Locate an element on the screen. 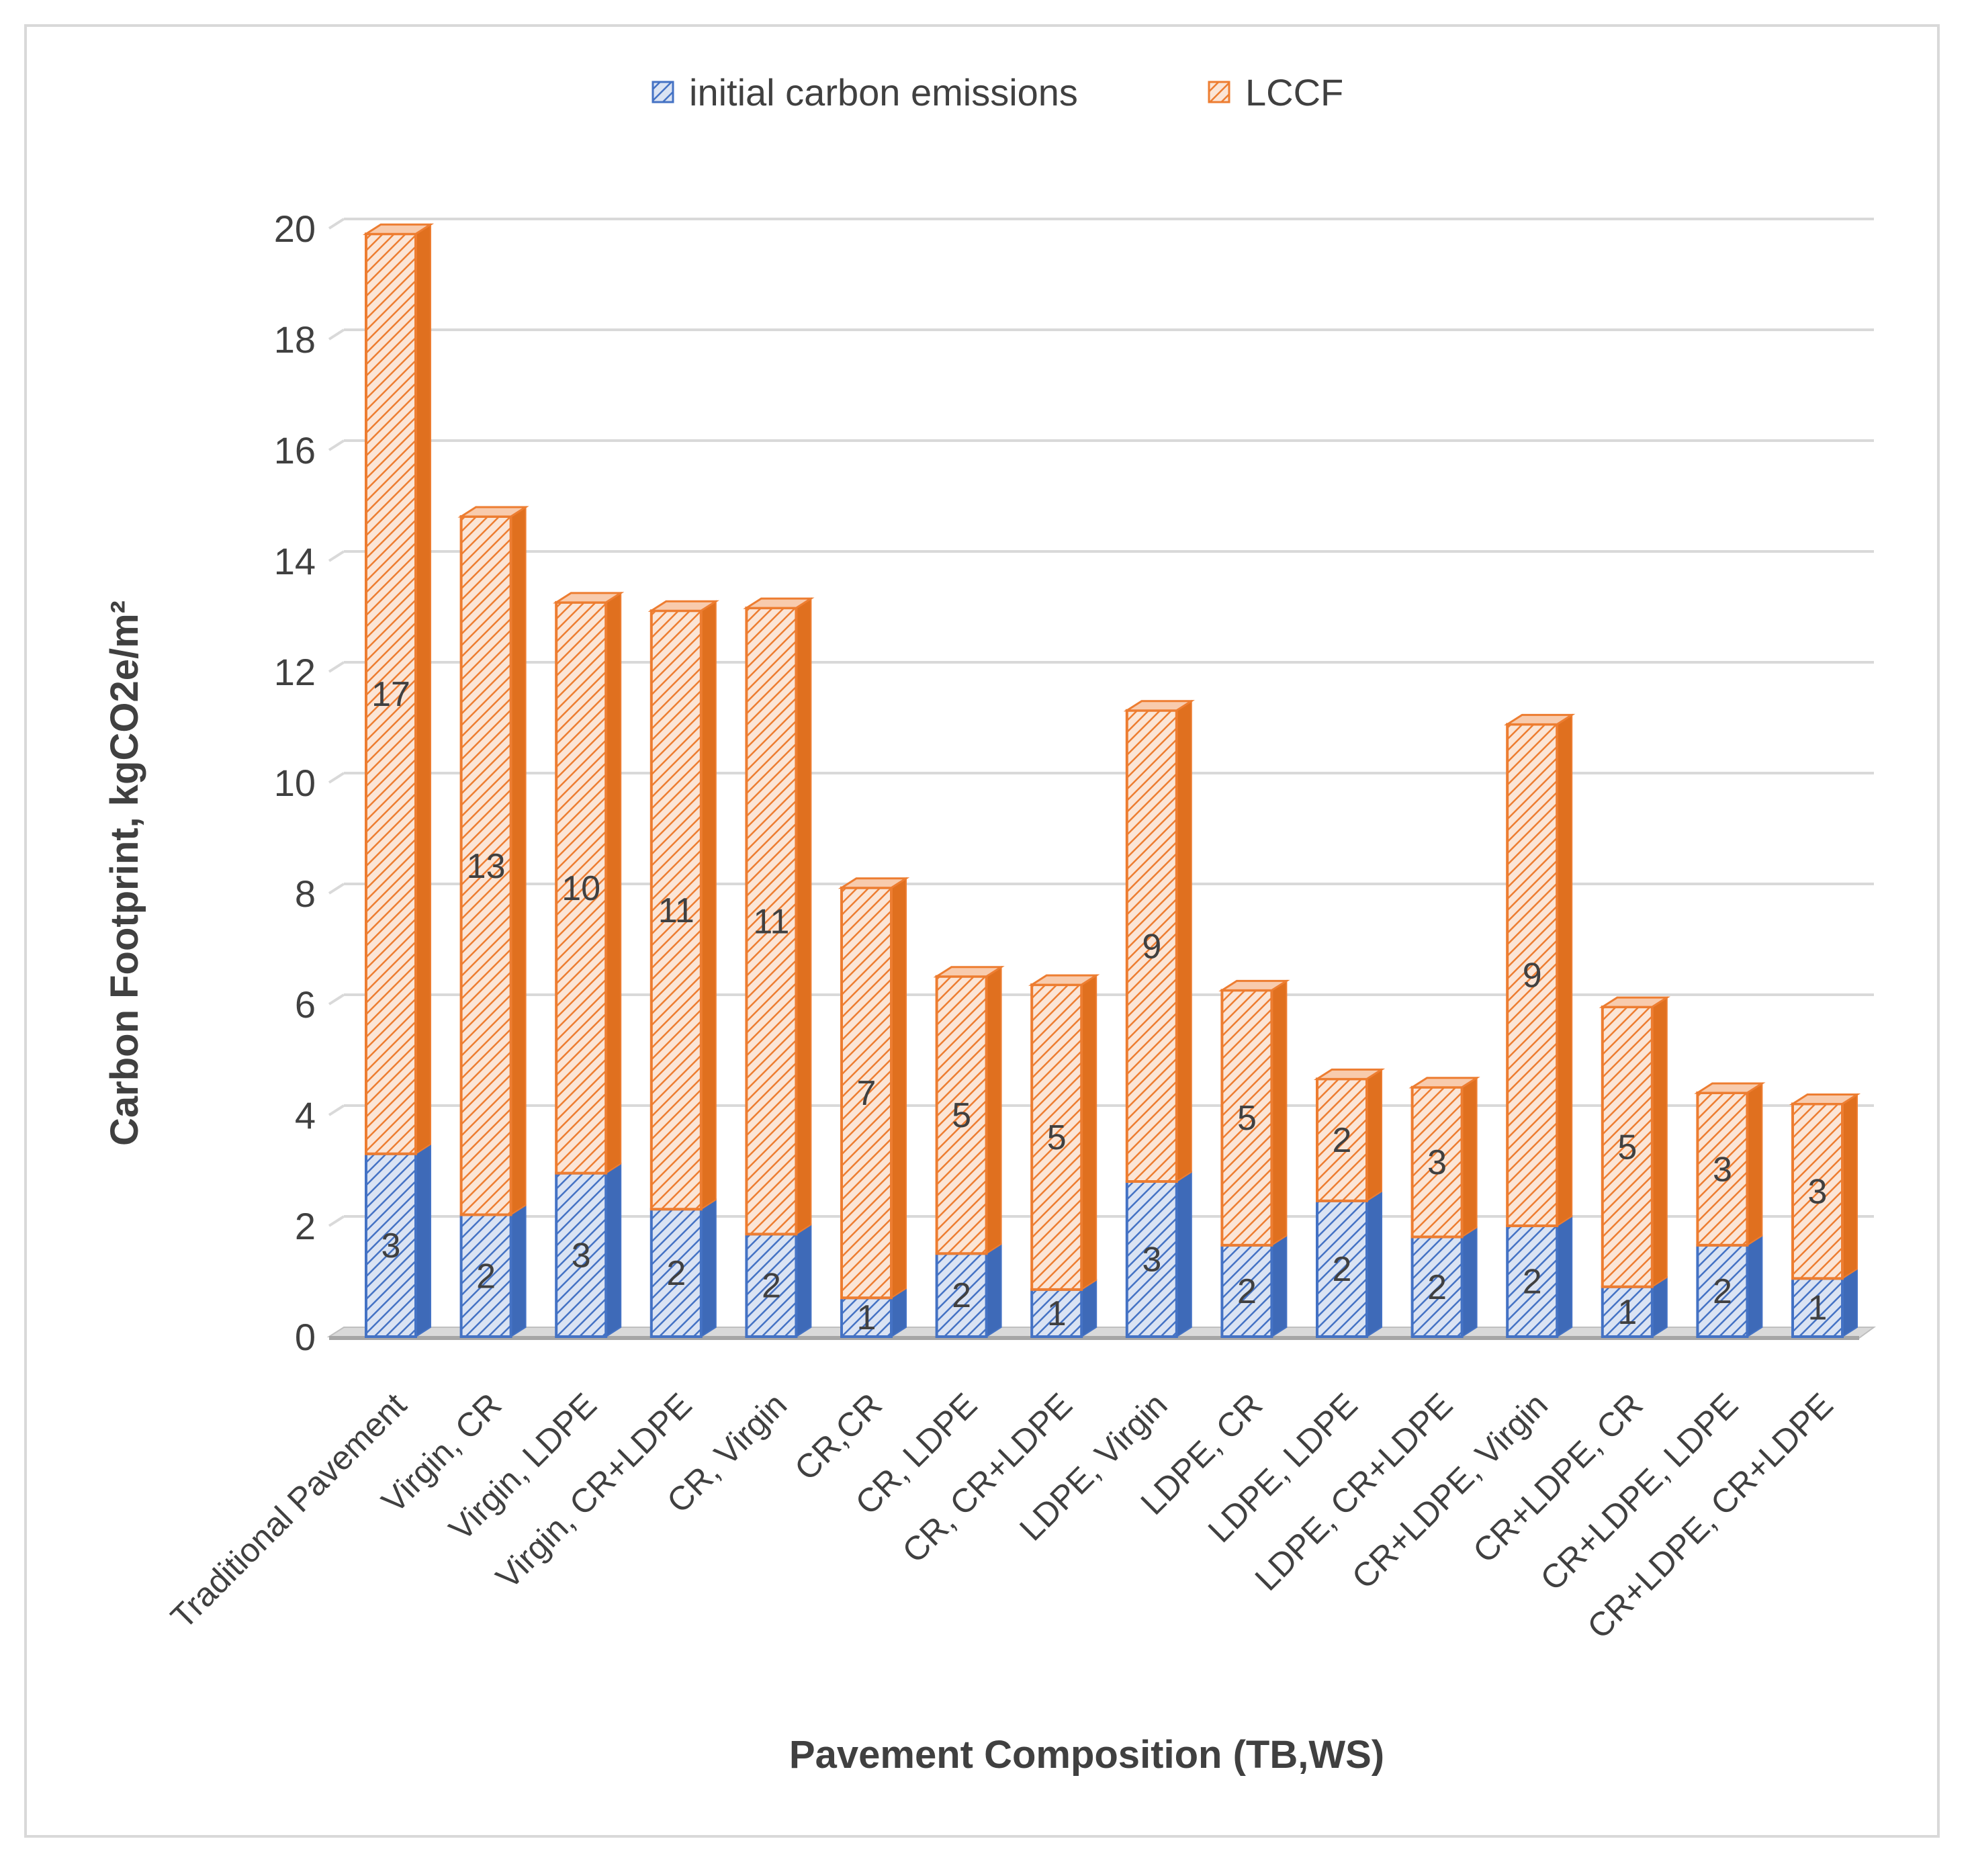 This screenshot has width=1974, height=1876. y-tick-label: 20 is located at coordinates (295, 229).